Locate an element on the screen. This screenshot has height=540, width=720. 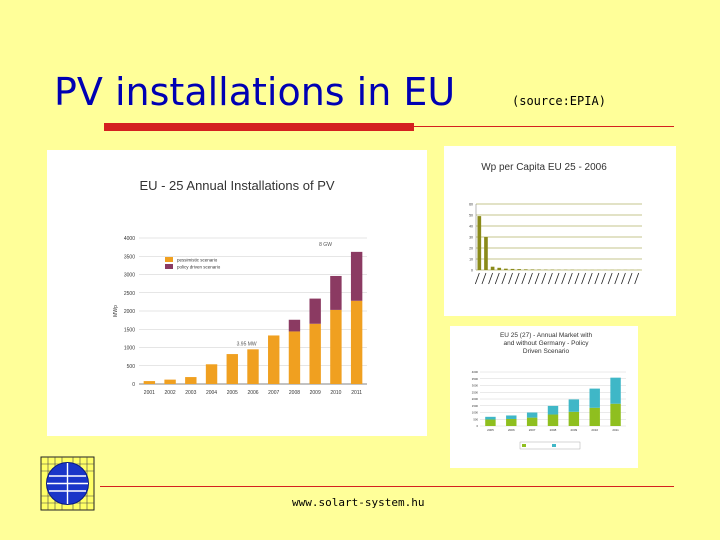
chart1-x-tick-label: 2003 is located at coordinates (190, 393).